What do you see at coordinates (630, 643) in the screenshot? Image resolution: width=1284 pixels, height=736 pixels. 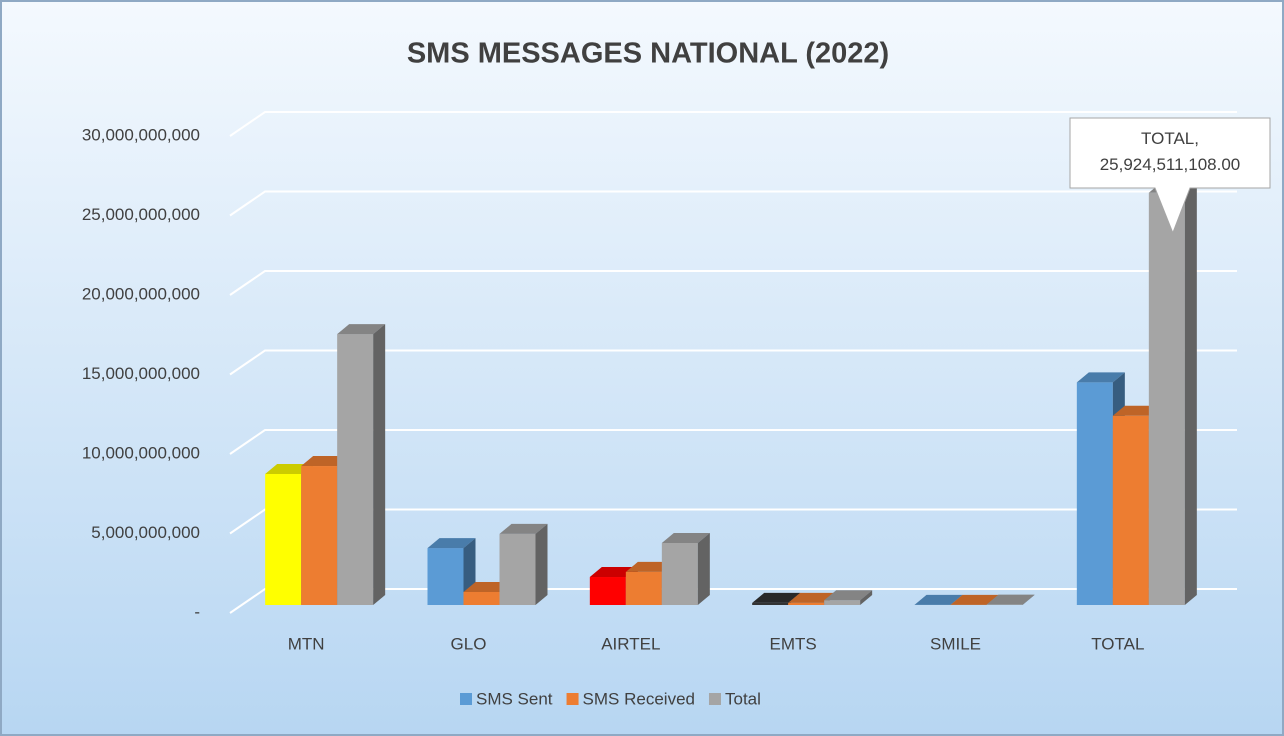 I see `x-tick-label: AIRTEL` at bounding box center [630, 643].